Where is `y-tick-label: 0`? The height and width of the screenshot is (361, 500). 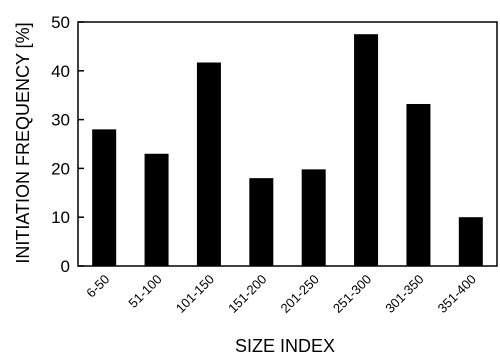
y-tick-label: 0 is located at coordinates (65, 266).